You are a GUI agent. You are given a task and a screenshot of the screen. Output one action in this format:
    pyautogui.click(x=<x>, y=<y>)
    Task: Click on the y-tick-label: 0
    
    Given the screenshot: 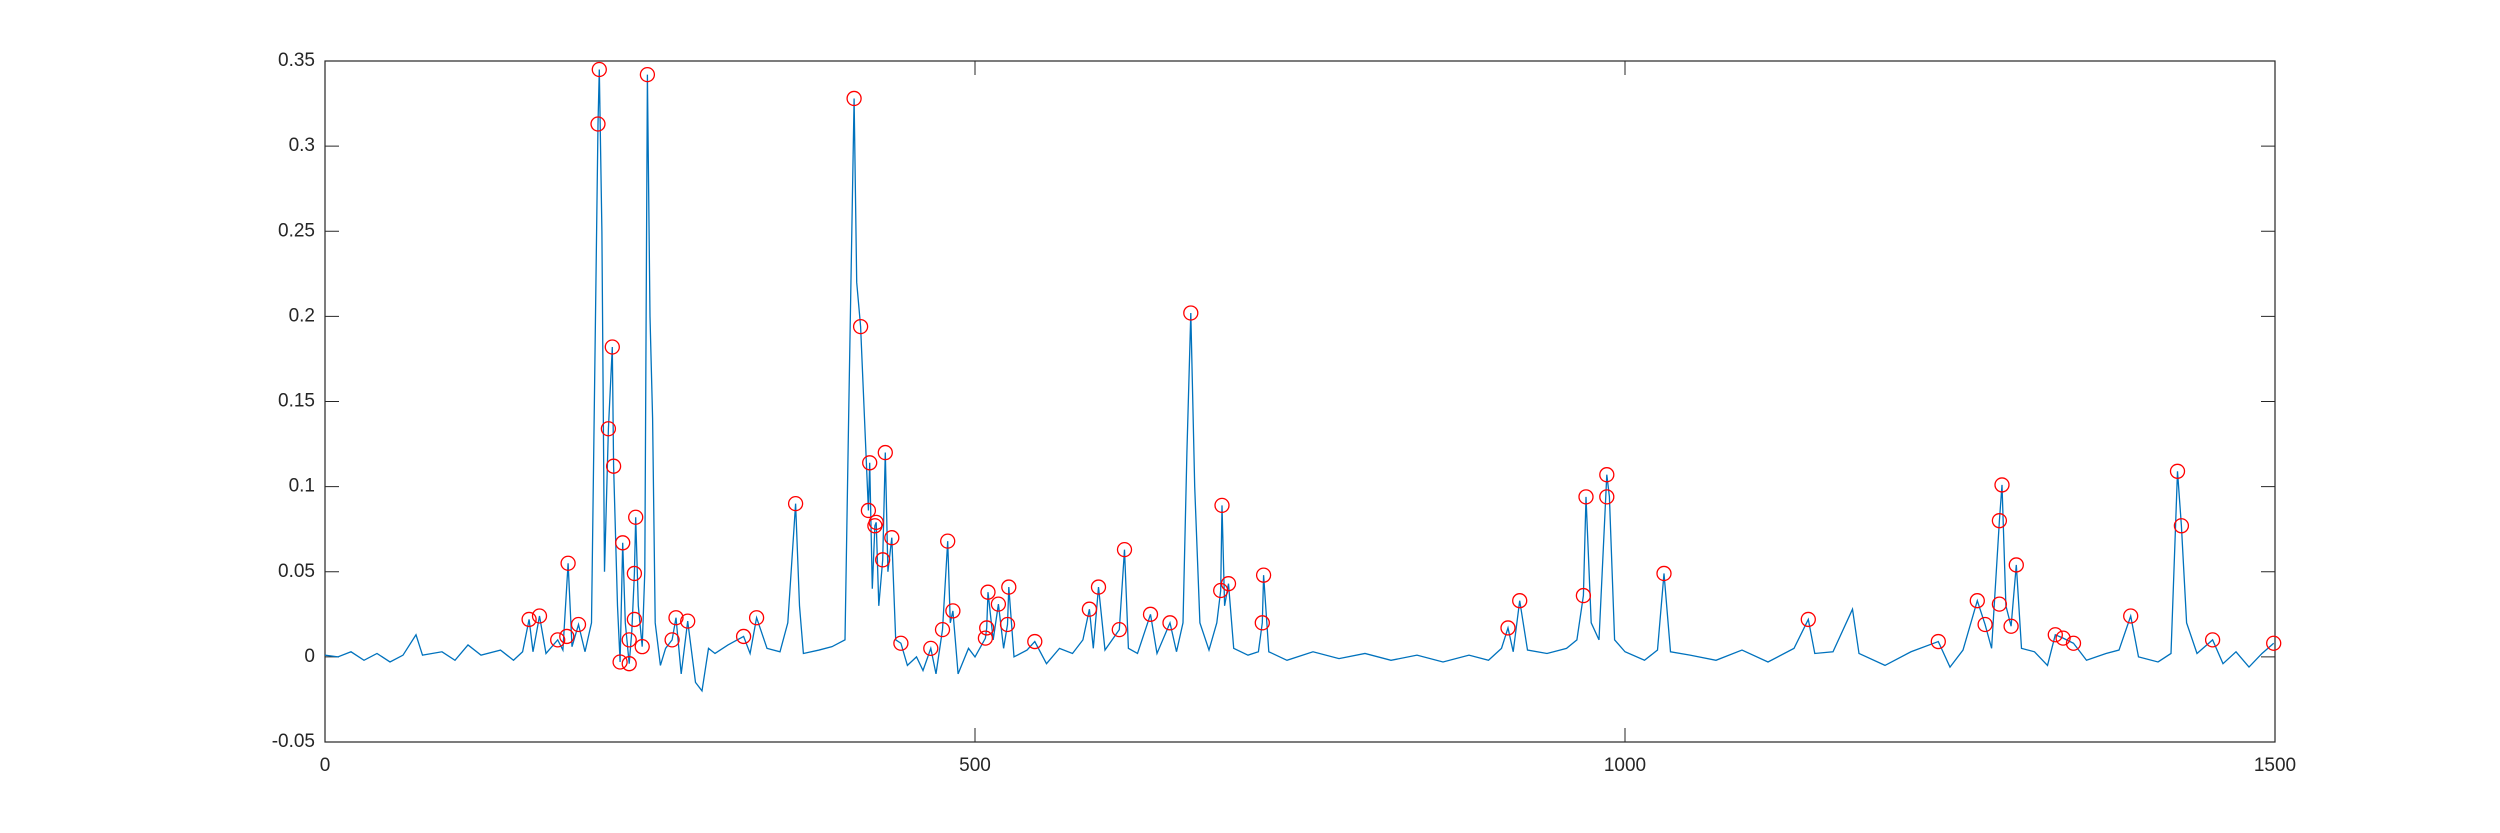 What is the action you would take?
    pyautogui.click(x=309, y=656)
    